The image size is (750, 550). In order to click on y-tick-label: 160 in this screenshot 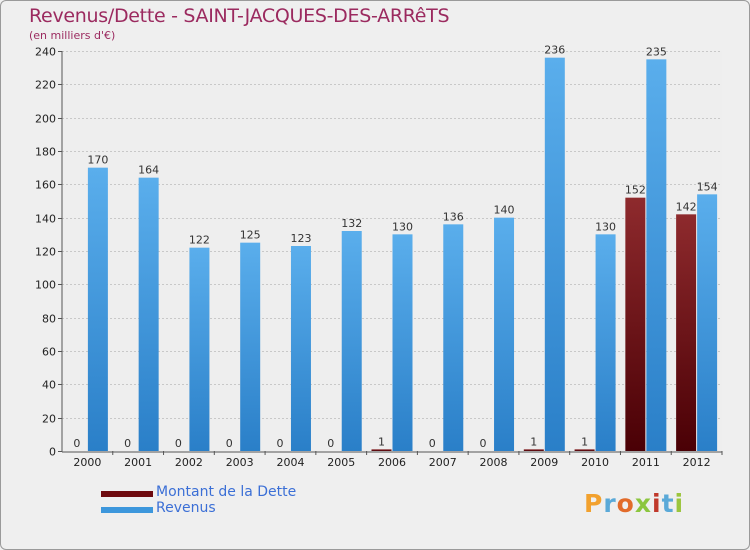, I will do `click(45, 185)`.